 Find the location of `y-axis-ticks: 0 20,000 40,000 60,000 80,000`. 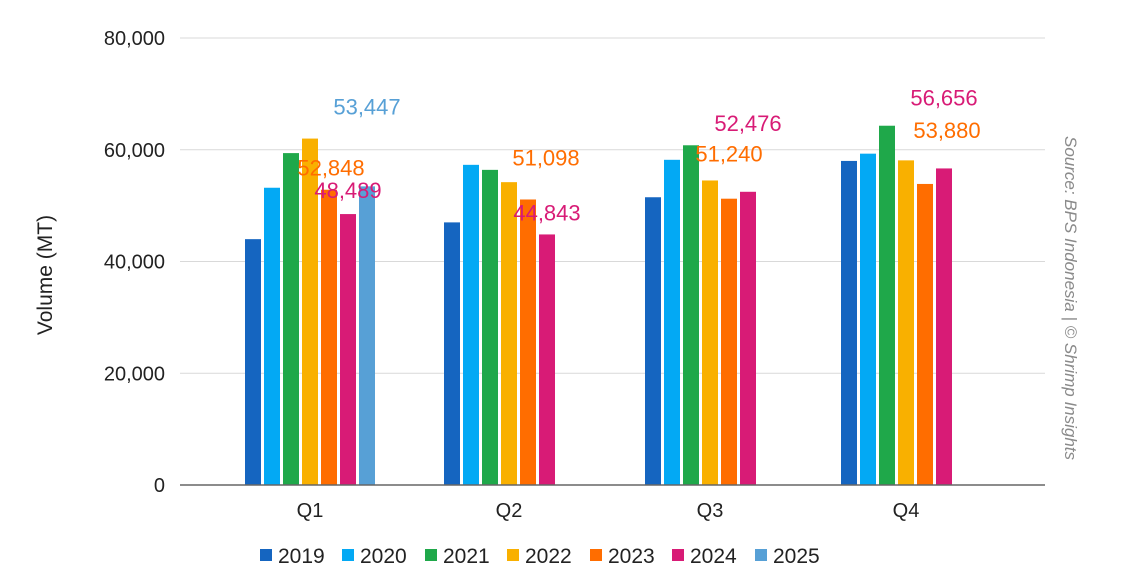

y-axis-ticks: 0 20,000 40,000 60,000 80,000 is located at coordinates (134, 262).